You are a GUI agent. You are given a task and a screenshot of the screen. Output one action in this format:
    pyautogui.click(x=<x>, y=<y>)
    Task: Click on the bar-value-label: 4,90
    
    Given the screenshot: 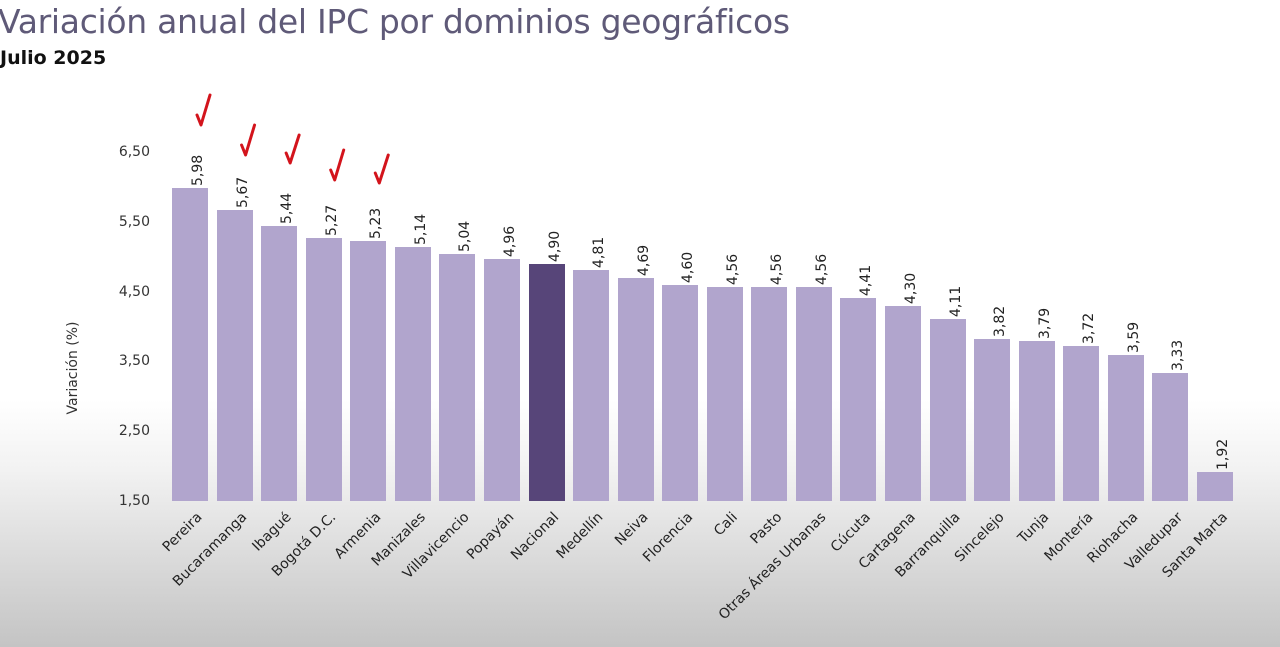 What is the action you would take?
    pyautogui.click(x=554, y=246)
    